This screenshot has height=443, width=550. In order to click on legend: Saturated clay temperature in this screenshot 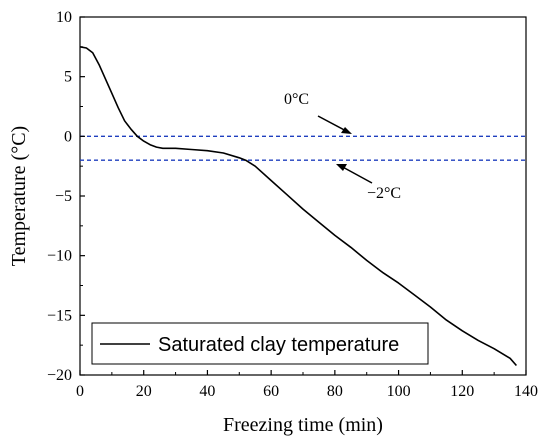, I will do `click(260, 343)`.